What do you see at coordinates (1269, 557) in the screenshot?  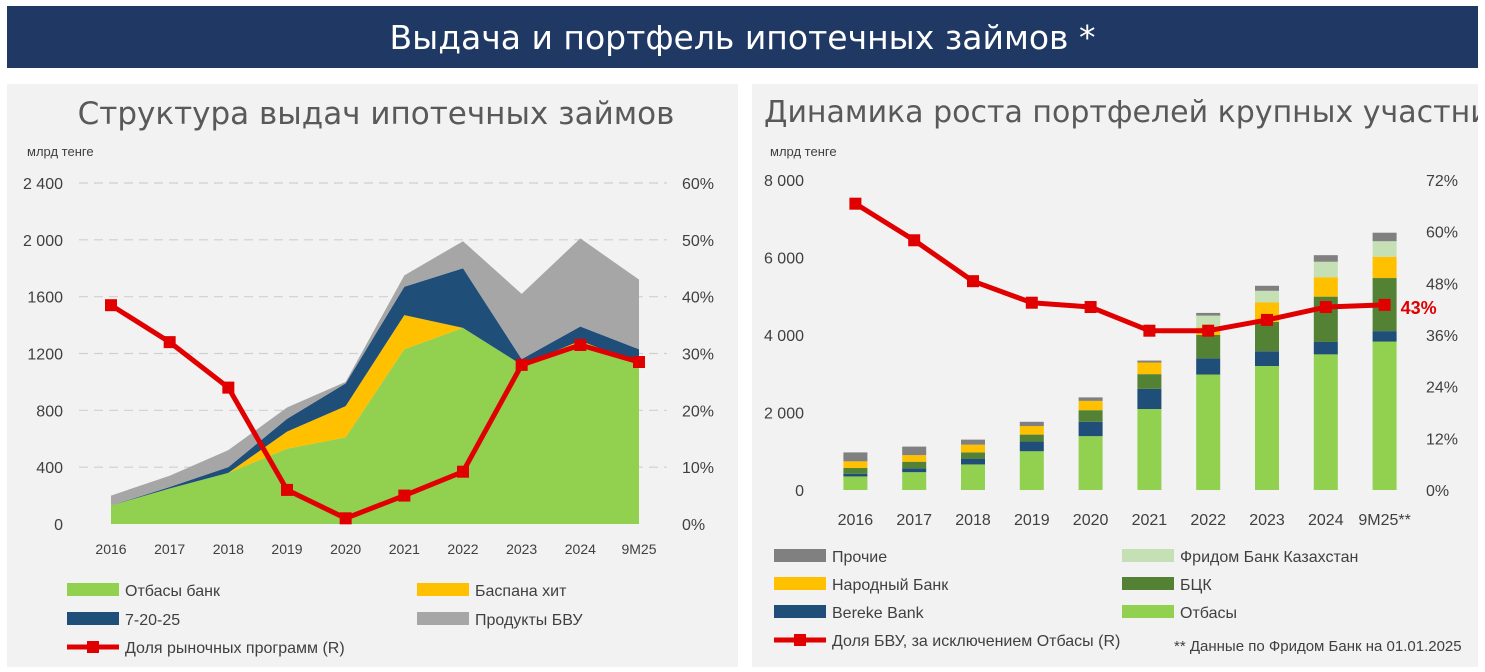 I see `legend-label: Фридом Банк Казахстан` at bounding box center [1269, 557].